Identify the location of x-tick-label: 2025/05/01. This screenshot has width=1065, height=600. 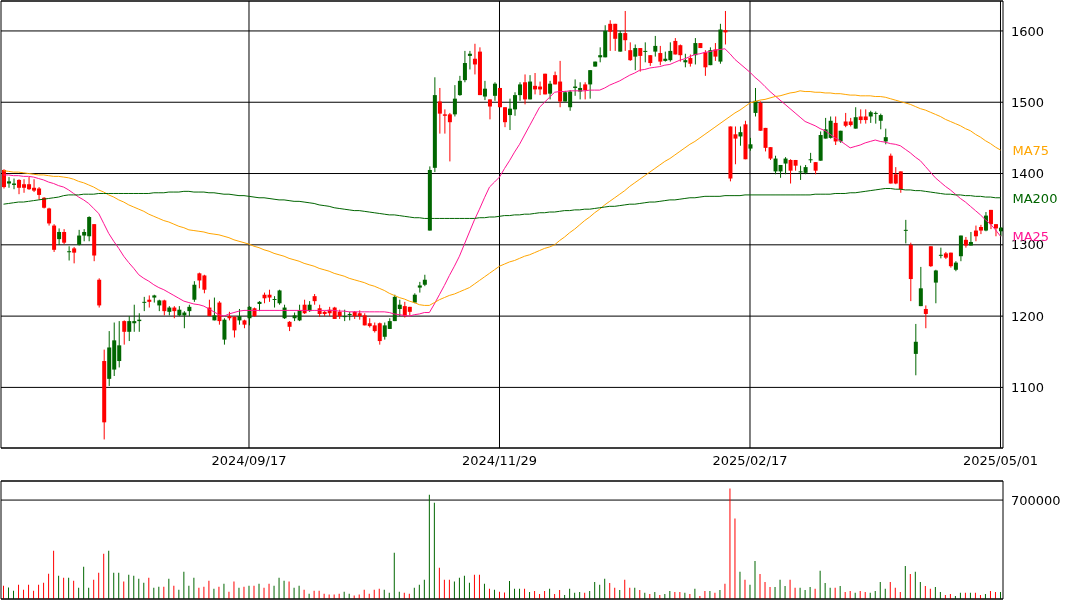
(1000, 461).